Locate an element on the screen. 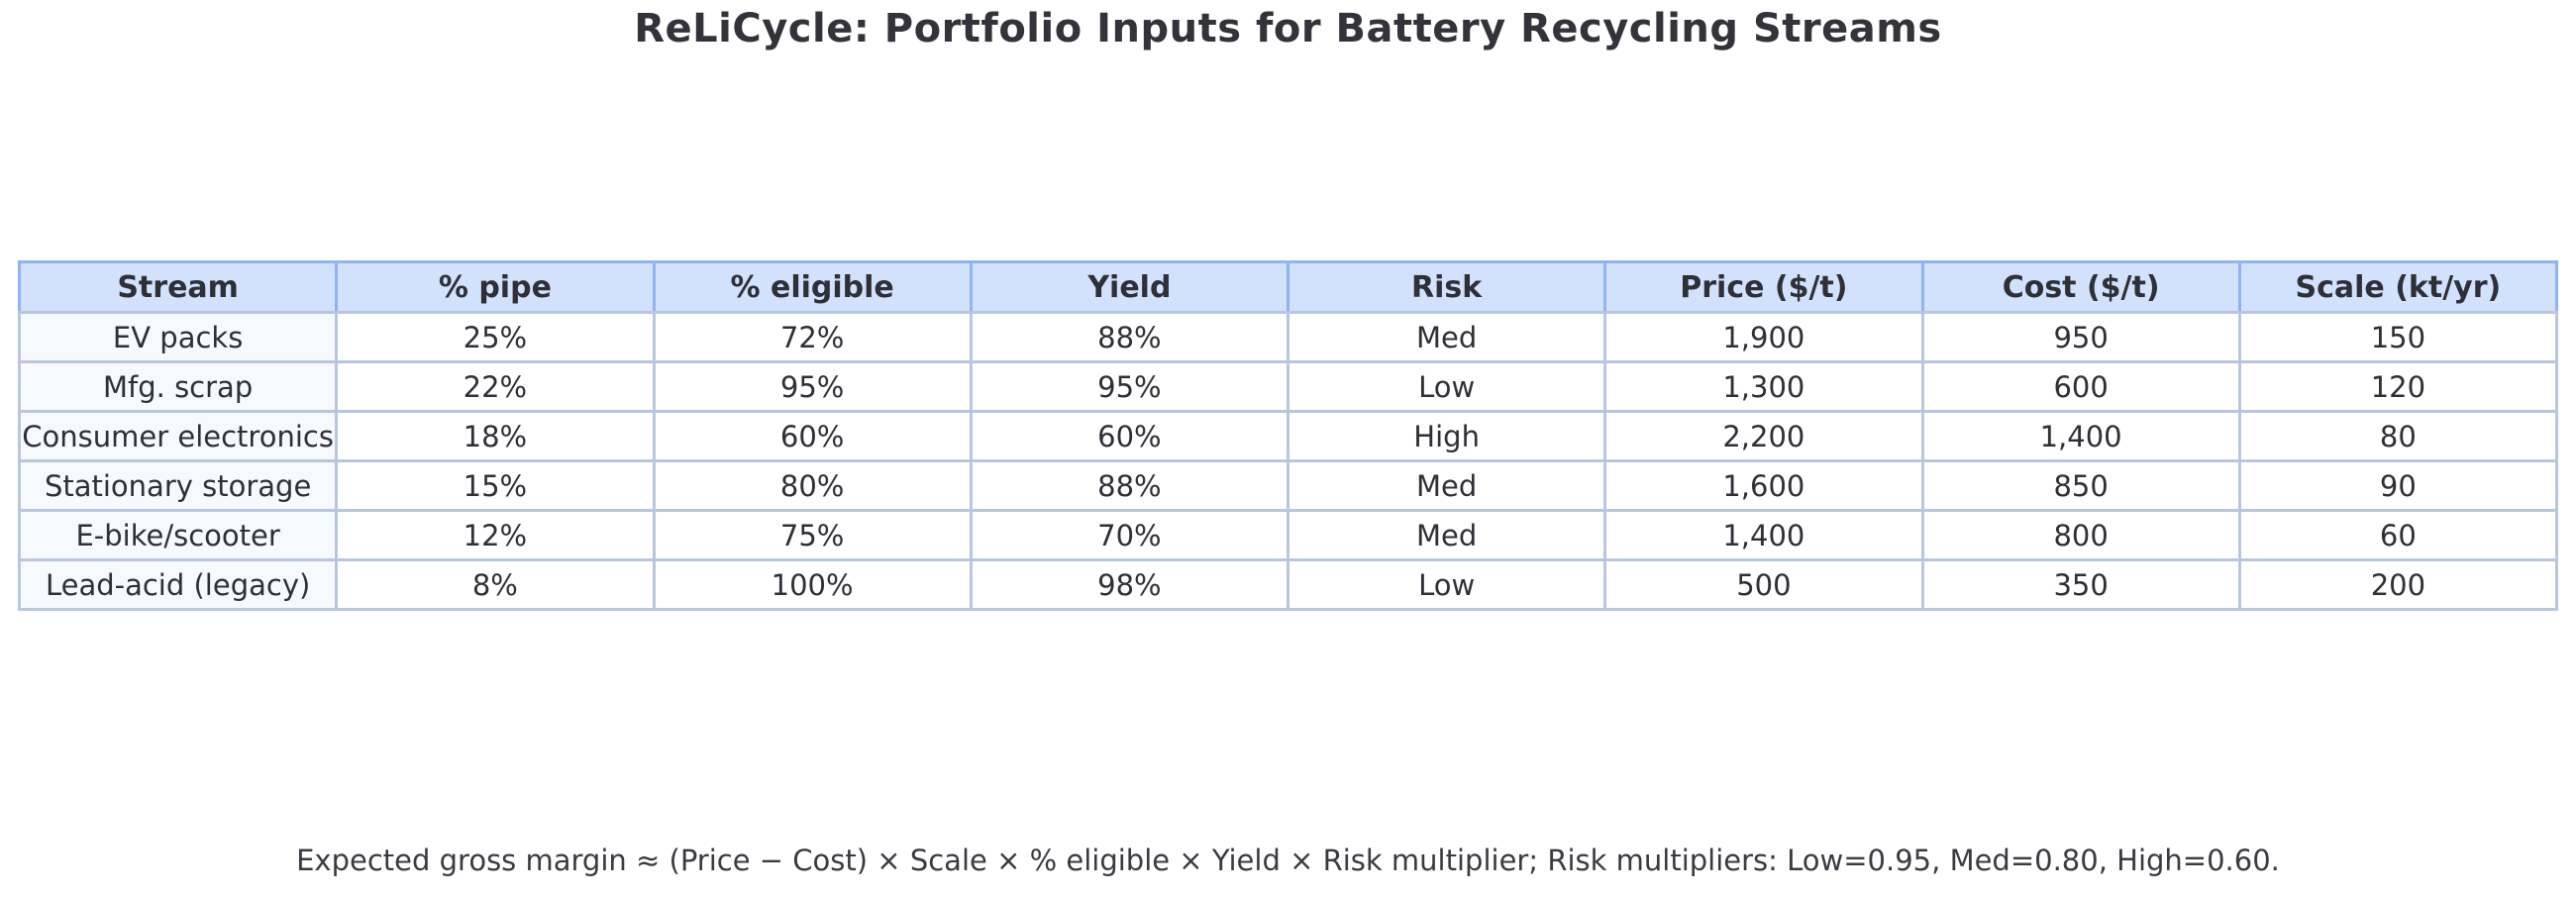 The width and height of the screenshot is (2576, 899). value-cell: 8% is located at coordinates (495, 585).